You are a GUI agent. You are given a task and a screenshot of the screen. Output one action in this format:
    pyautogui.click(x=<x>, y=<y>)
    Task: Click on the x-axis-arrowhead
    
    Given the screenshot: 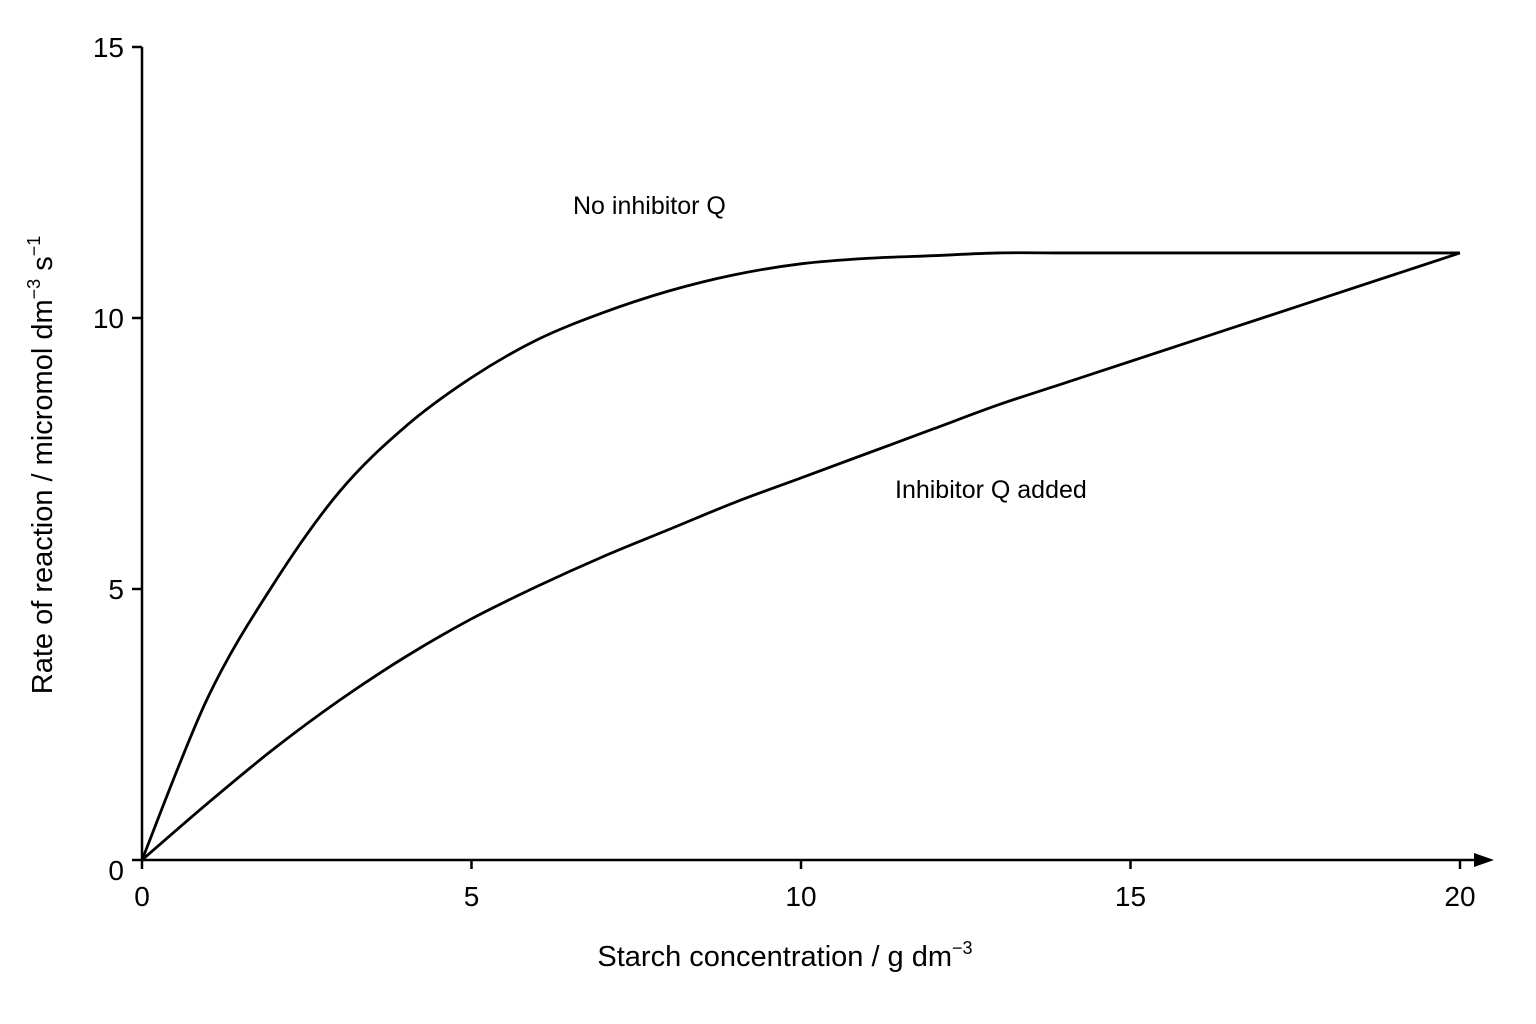 What is the action you would take?
    pyautogui.click(x=1484, y=860)
    